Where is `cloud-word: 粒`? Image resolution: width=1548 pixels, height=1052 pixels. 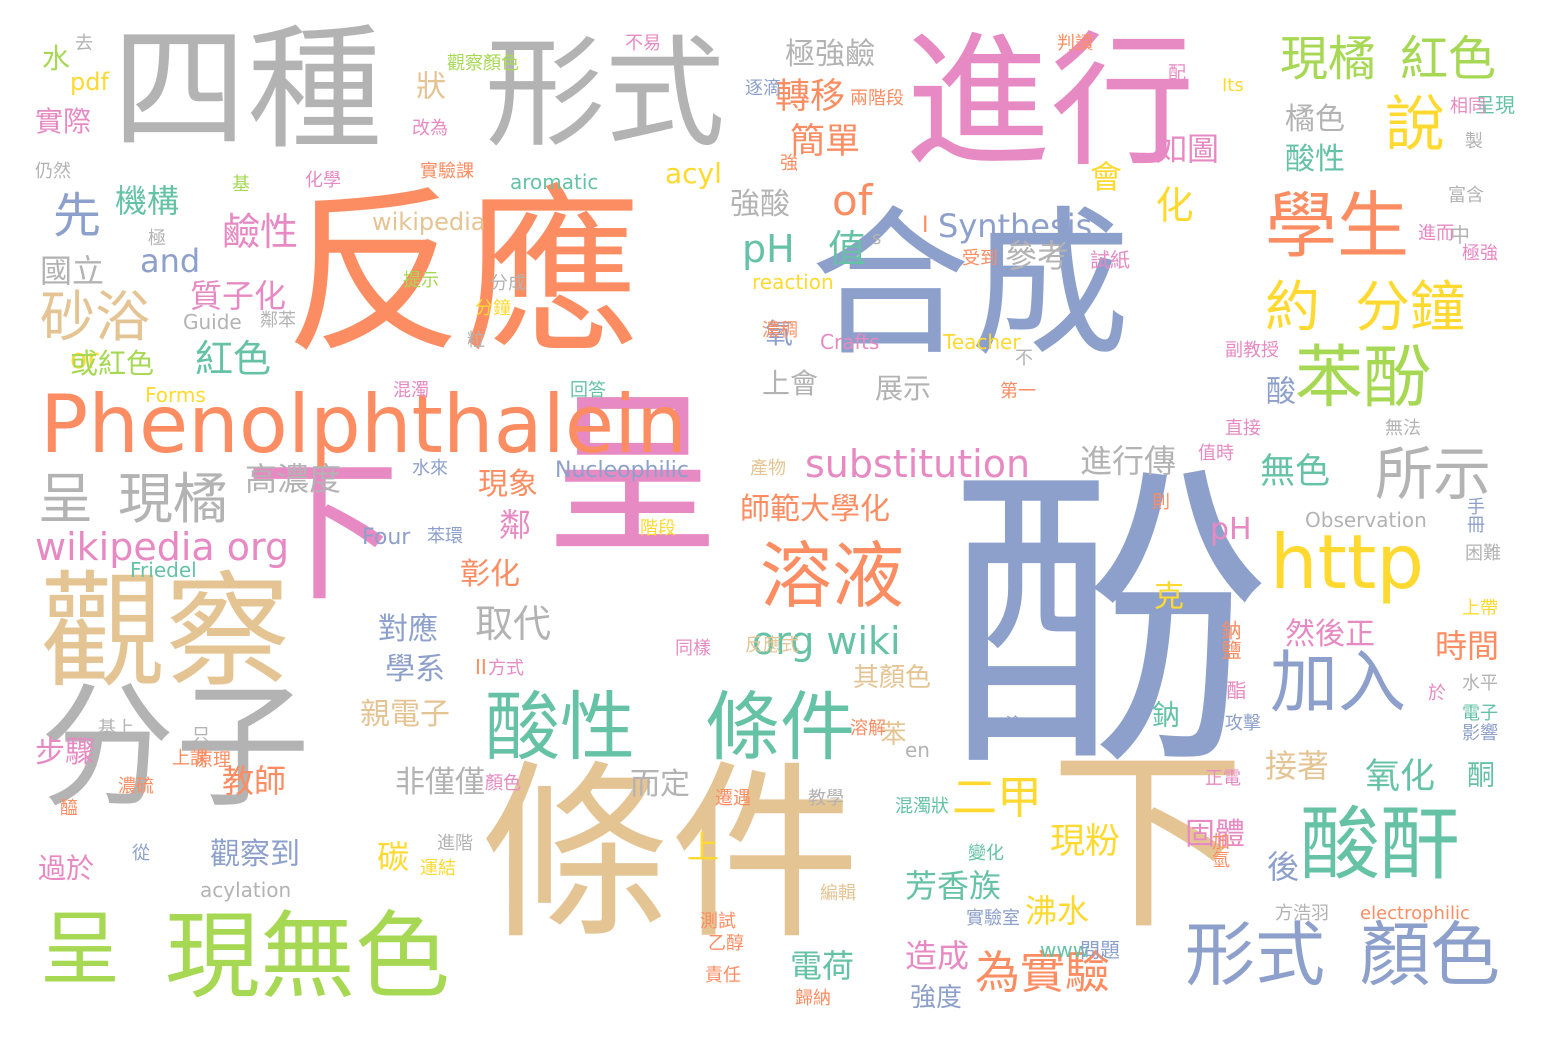
cloud-word: 粒 is located at coordinates (476, 340).